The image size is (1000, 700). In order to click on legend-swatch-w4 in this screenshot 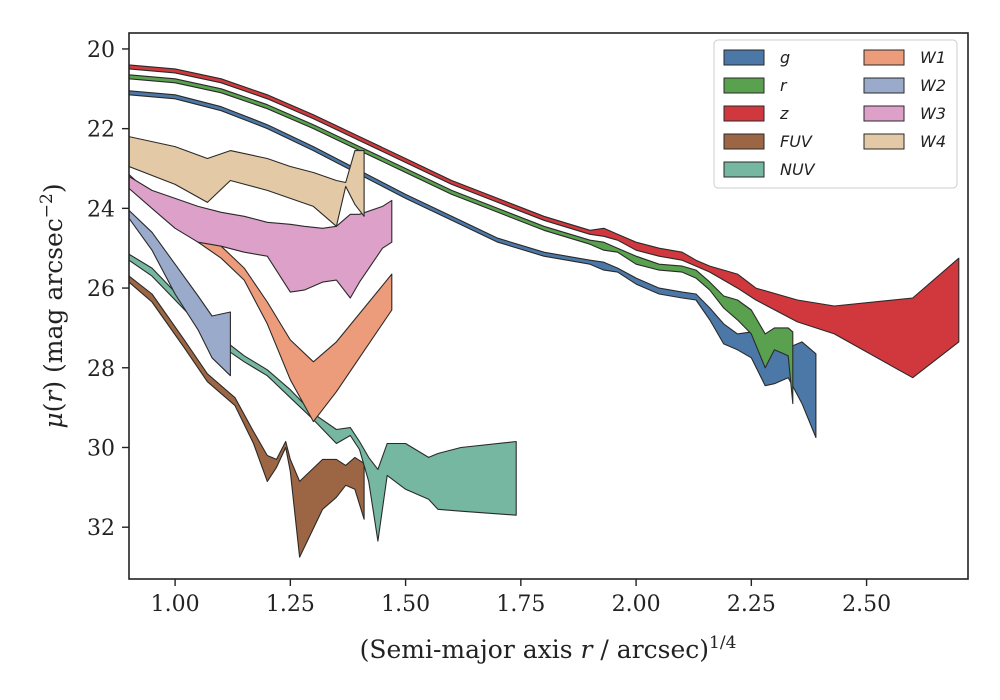, I will do `click(884, 141)`.